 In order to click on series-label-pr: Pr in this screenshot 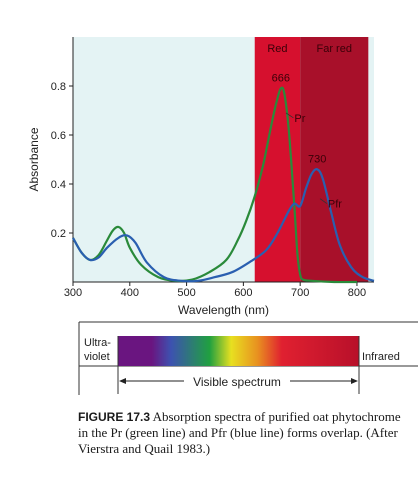, I will do `click(299, 119)`.